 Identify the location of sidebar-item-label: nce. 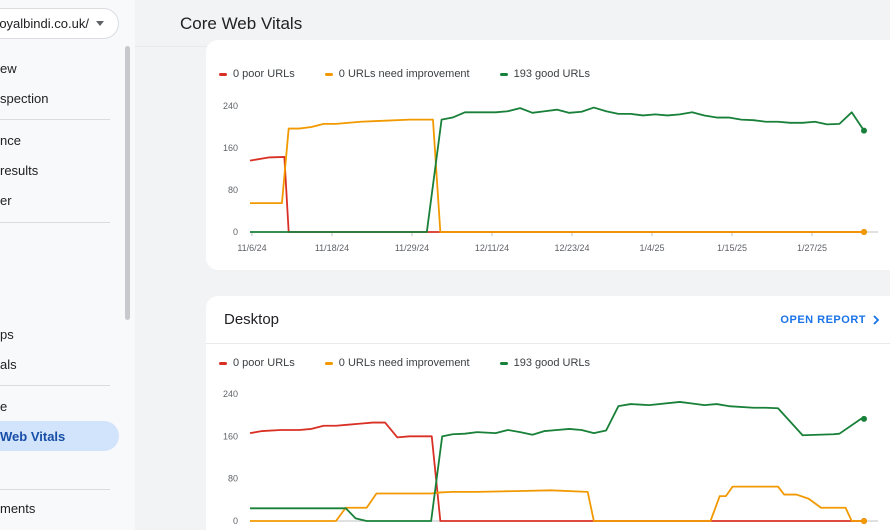
(10, 140).